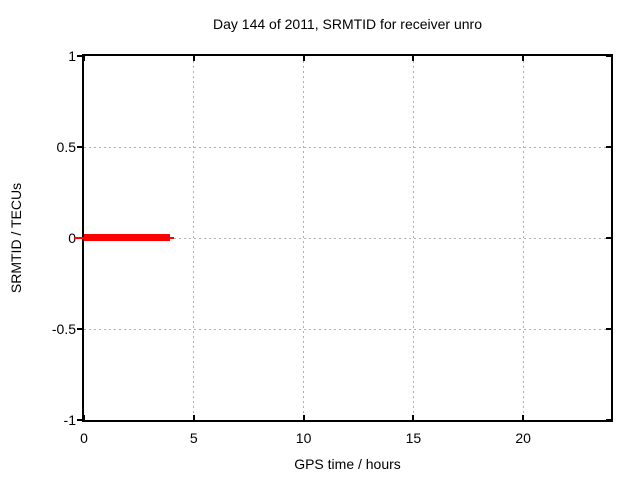 The width and height of the screenshot is (640, 480). I want to click on y-tick-label: 0.5, so click(66, 147).